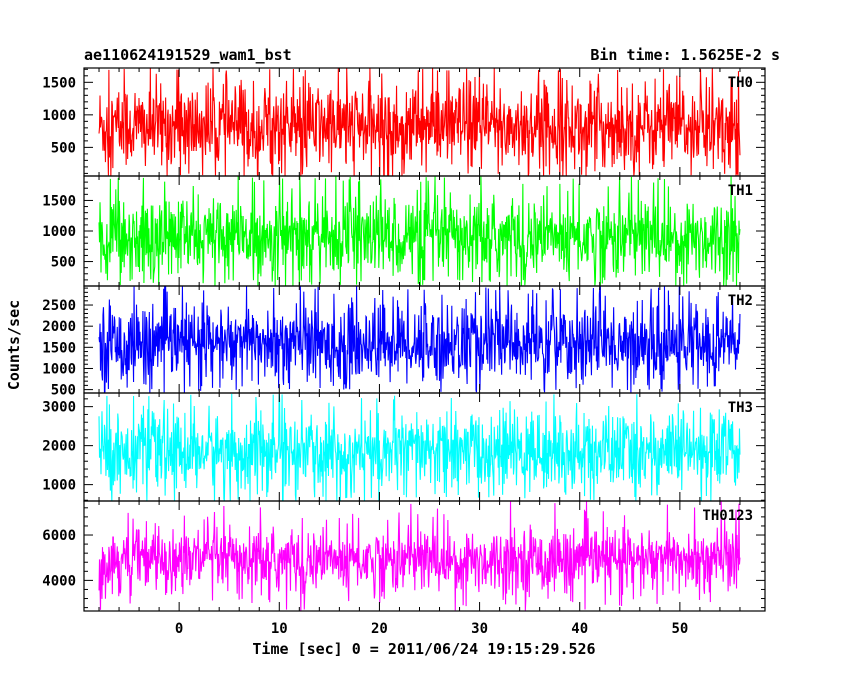 This screenshot has height=680, width=850. What do you see at coordinates (14, 345) in the screenshot?
I see `y-axis-label: Counts/sec` at bounding box center [14, 345].